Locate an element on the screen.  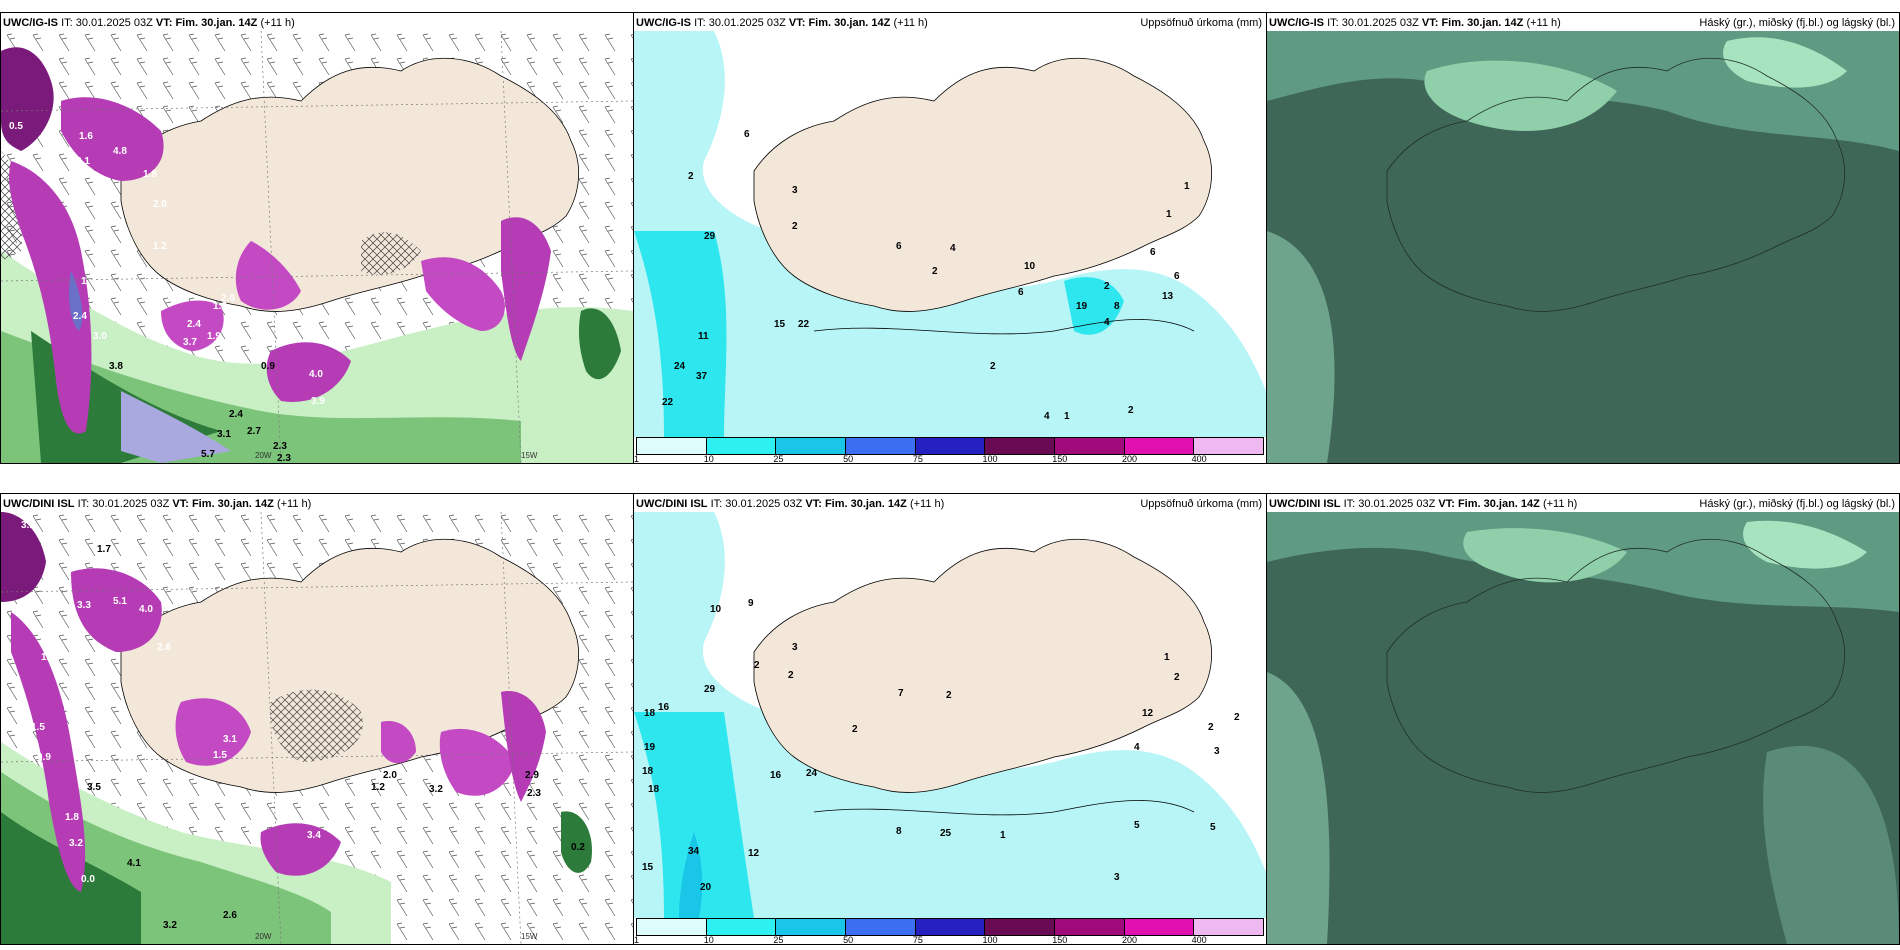
wind-value-label: 4.8 is located at coordinates (120, 151).